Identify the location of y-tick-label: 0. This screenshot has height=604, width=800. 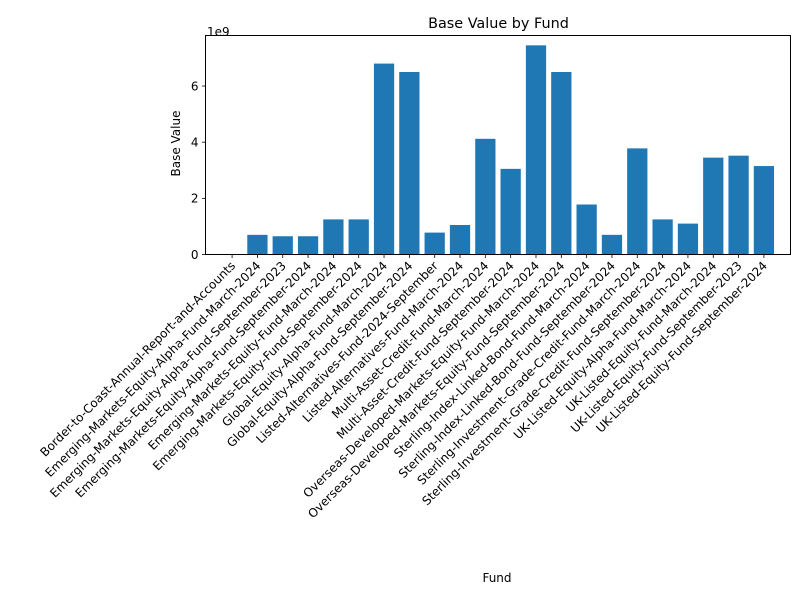
(195, 255).